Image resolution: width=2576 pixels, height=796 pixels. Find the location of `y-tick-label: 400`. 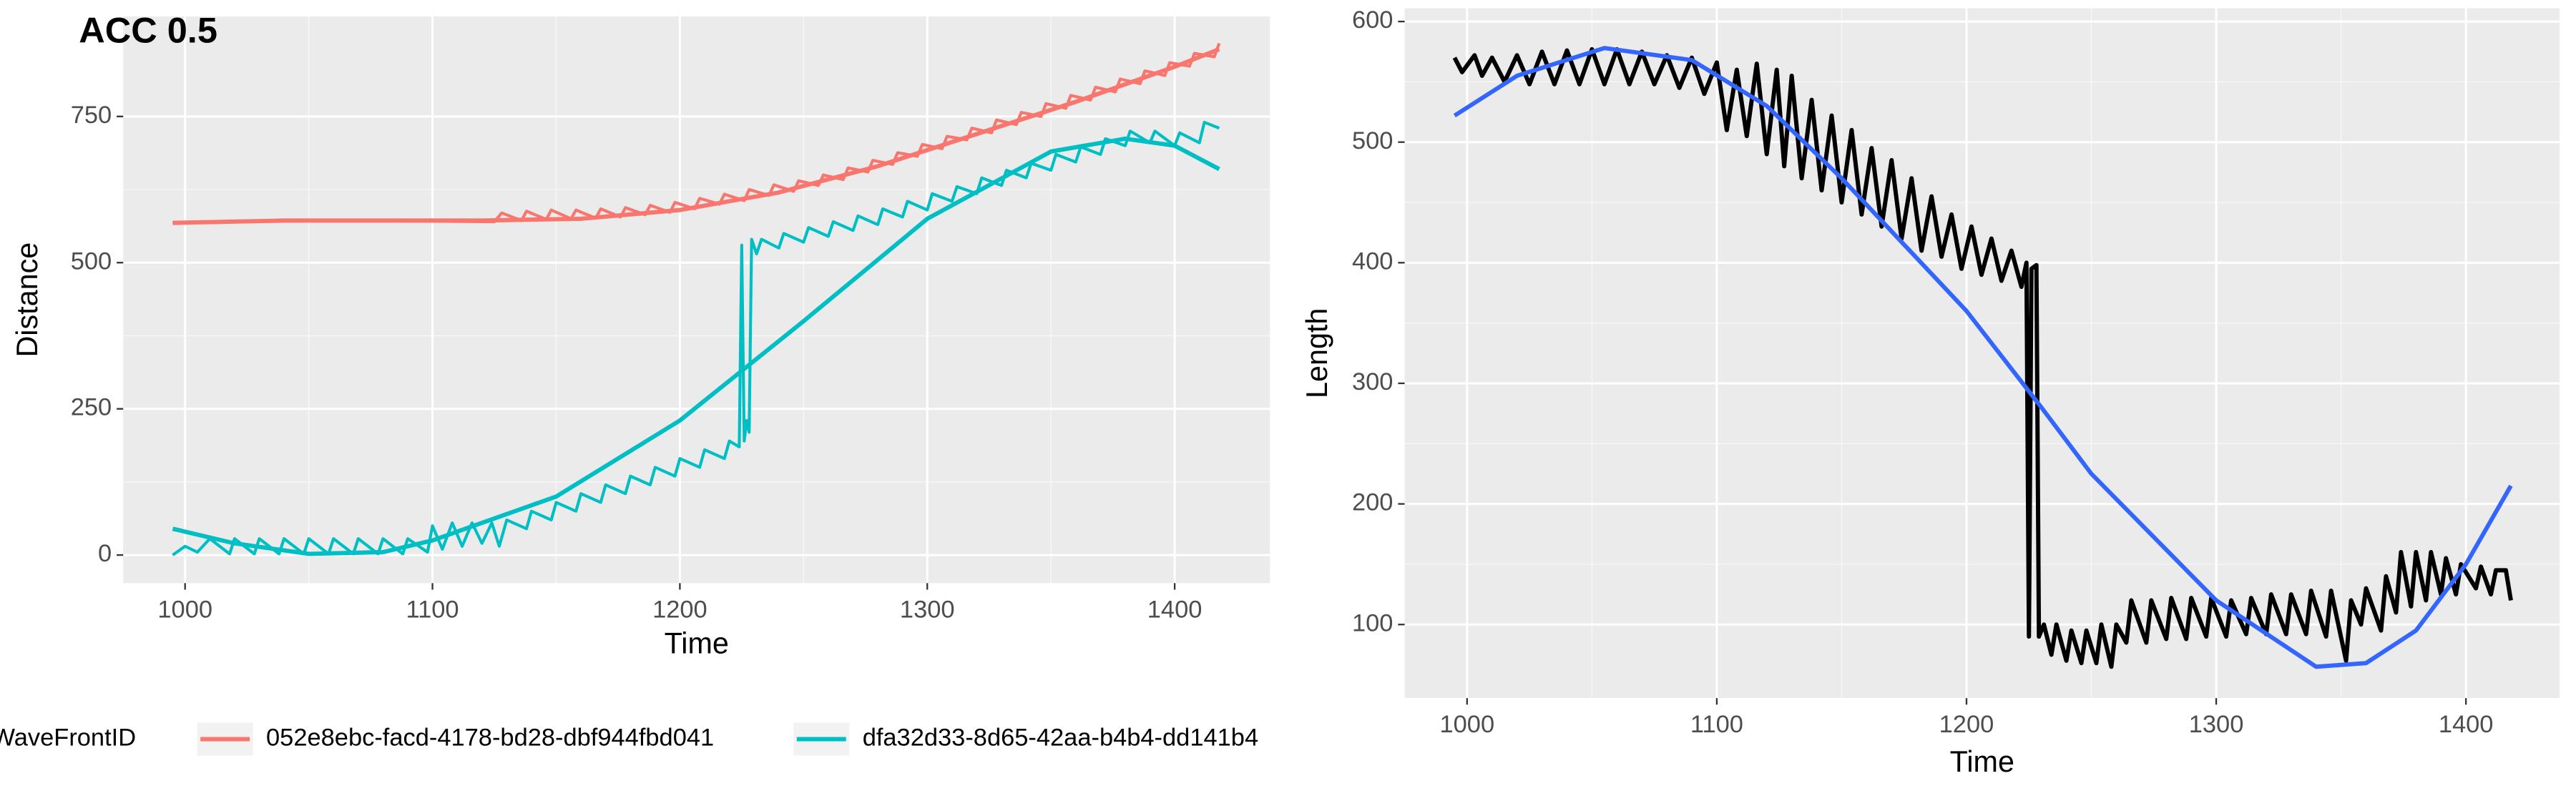

y-tick-label: 400 is located at coordinates (1372, 261).